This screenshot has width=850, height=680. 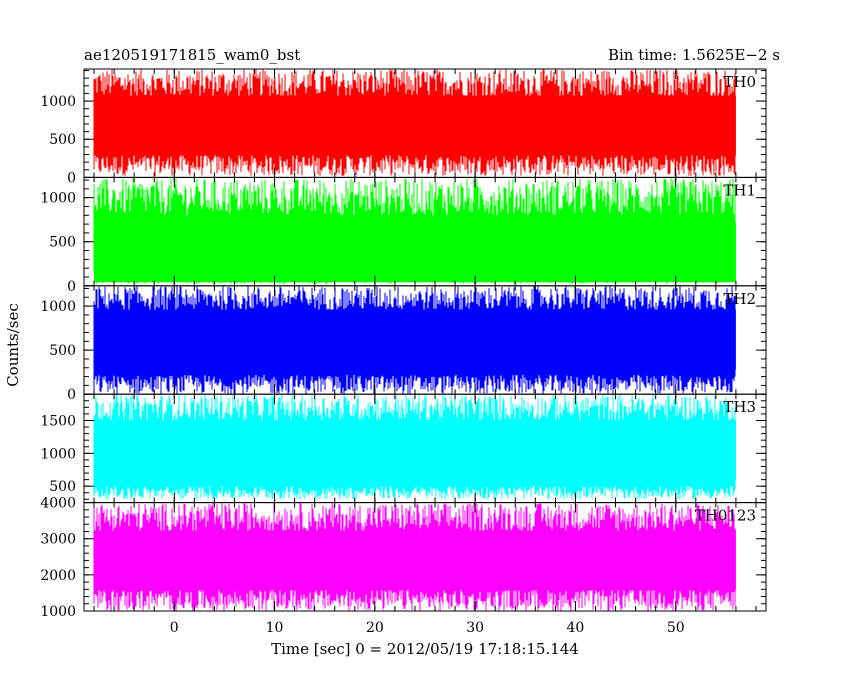 I want to click on x-tick-label: 20, so click(x=375, y=628).